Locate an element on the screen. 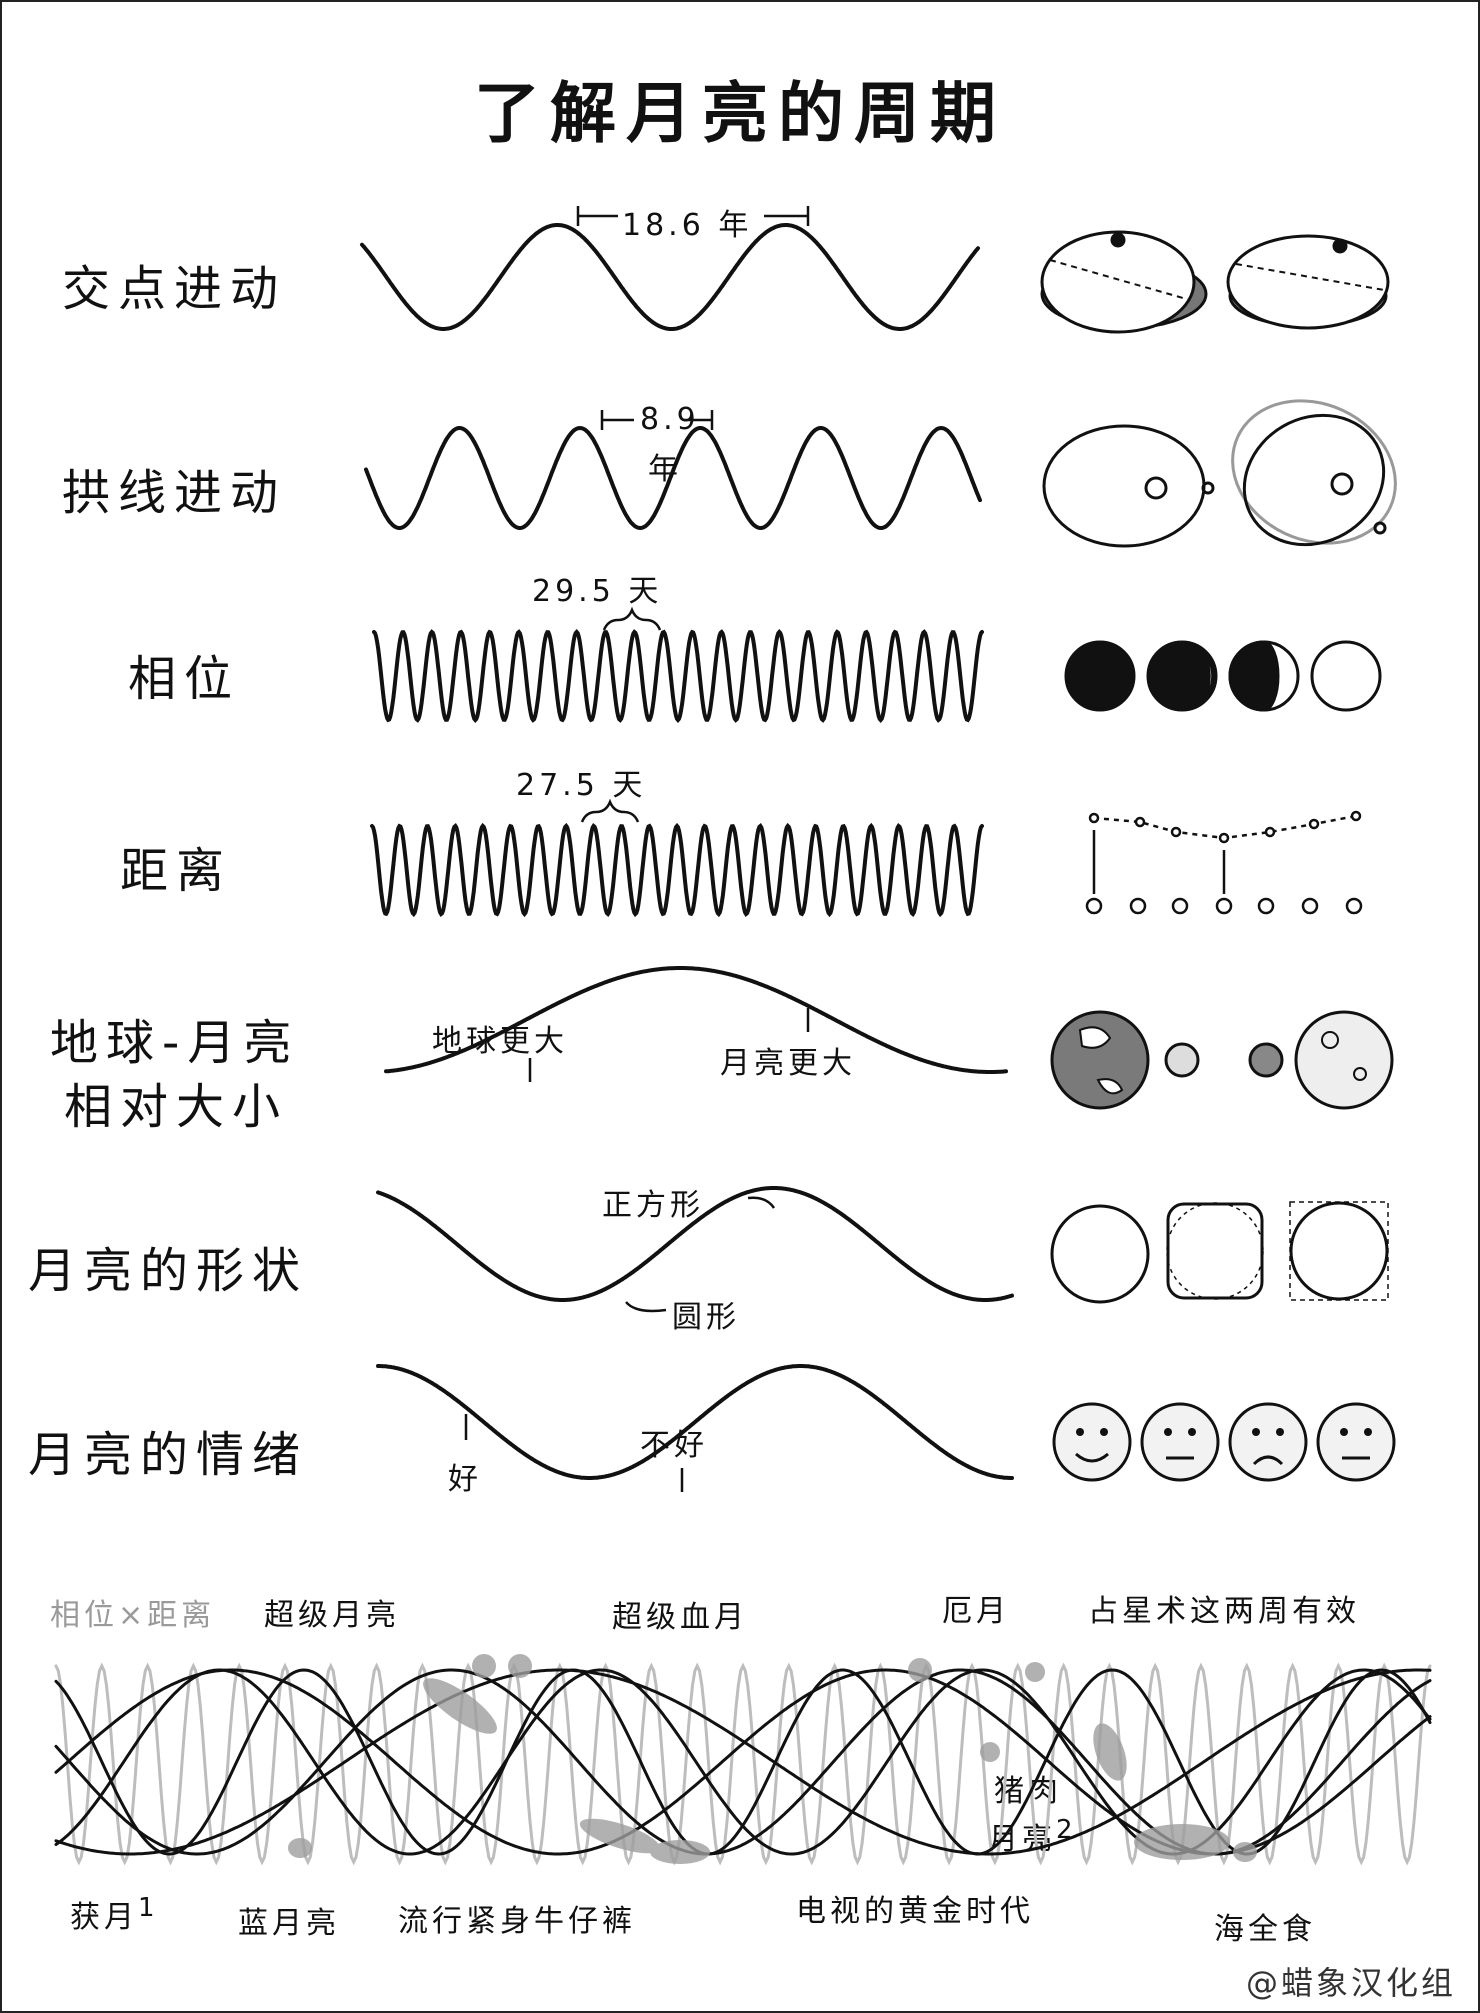 The height and width of the screenshot is (2013, 1480). label-unlucky-moon: 厄月 is located at coordinates (976, 1611).